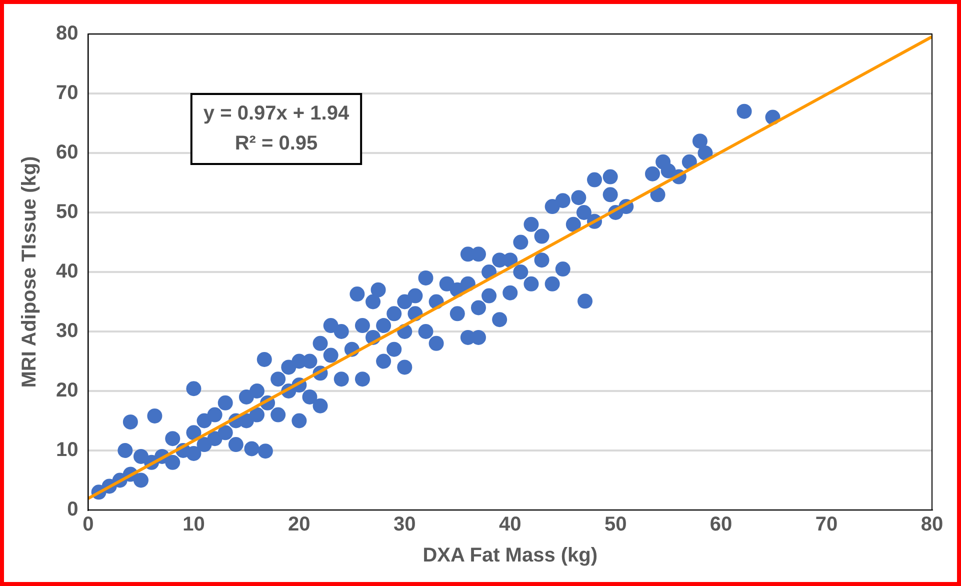  I want to click on x-tick-label: 60, so click(721, 525).